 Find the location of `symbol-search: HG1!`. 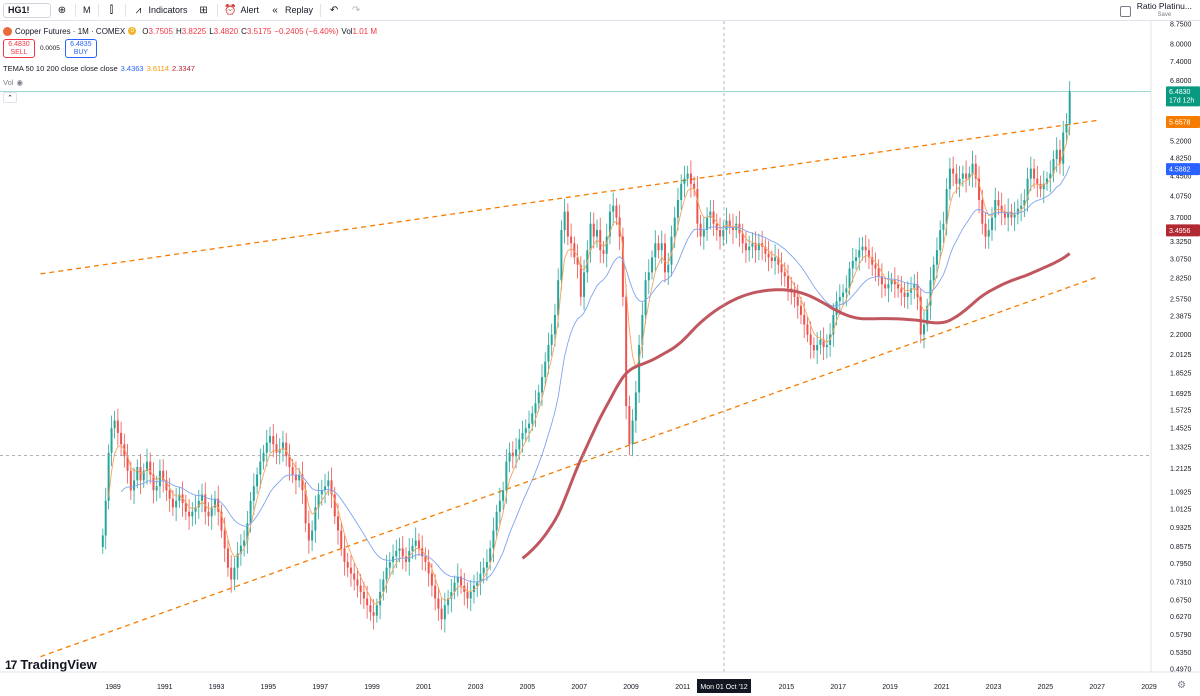

symbol-search: HG1! is located at coordinates (27, 10).